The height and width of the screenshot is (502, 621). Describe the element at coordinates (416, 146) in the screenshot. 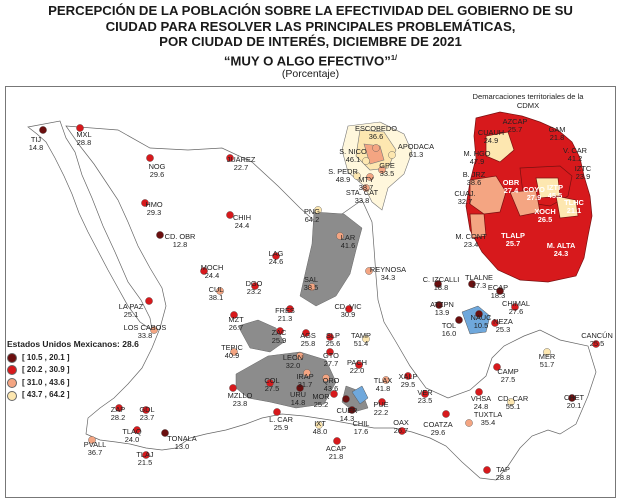

I see `city-name: APODACA` at that location.